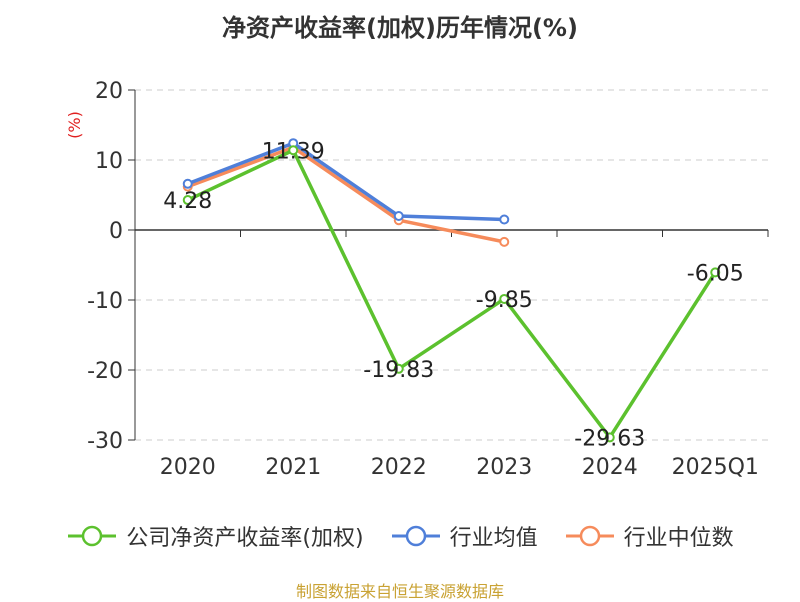 The width and height of the screenshot is (800, 602). I want to click on chart-title: 净资产收益率(加权)历年情况(%), so click(400, 28).